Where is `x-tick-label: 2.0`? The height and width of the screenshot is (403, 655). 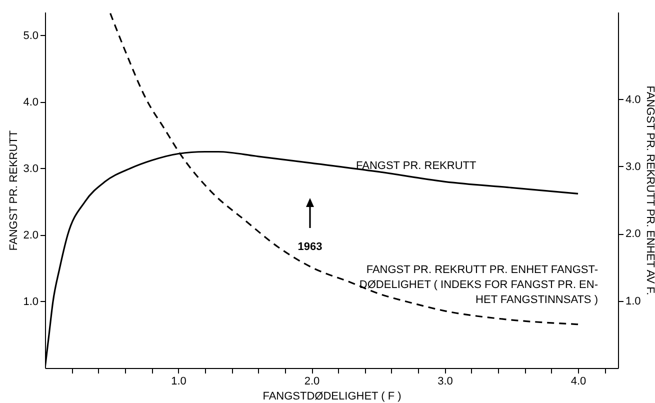 x-tick-label: 2.0 is located at coordinates (312, 382).